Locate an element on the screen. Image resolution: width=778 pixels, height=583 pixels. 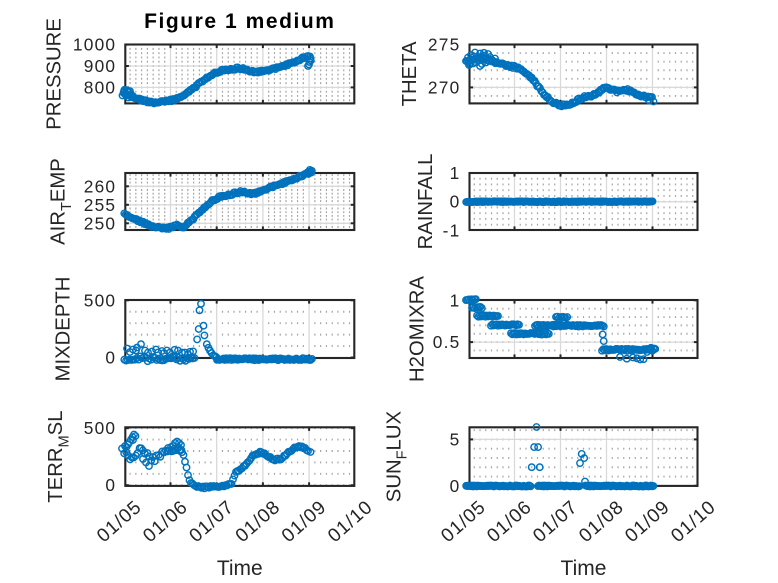
svg-text: 260 is located at coordinates (100, 186).